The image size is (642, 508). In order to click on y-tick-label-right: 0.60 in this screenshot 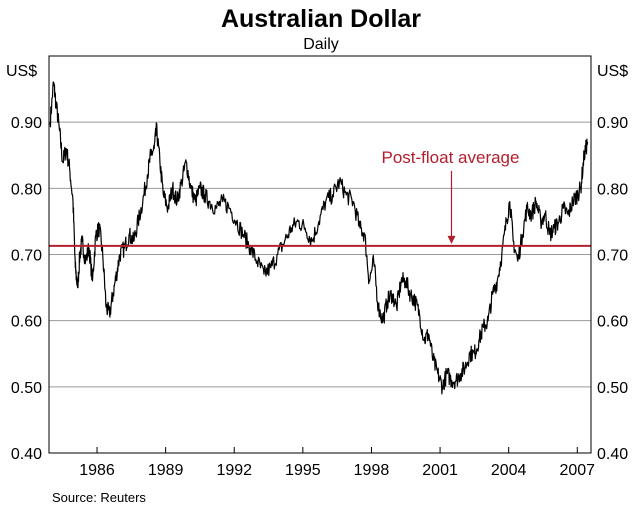, I will do `click(612, 322)`.